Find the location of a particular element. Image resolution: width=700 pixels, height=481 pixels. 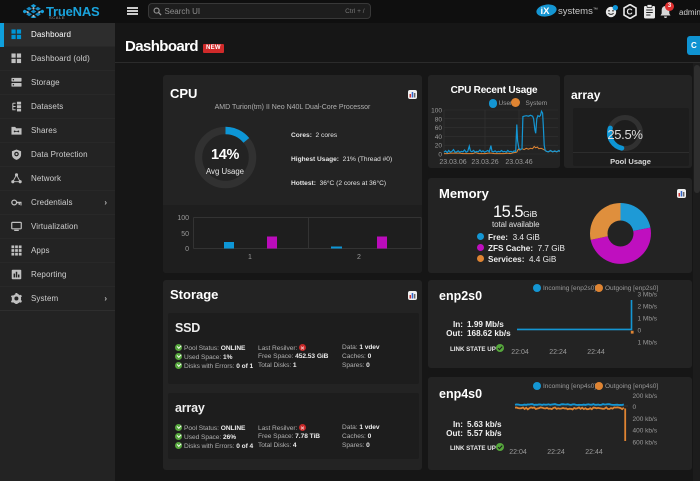

svg-text: 400 kb/s is located at coordinates (645, 431).